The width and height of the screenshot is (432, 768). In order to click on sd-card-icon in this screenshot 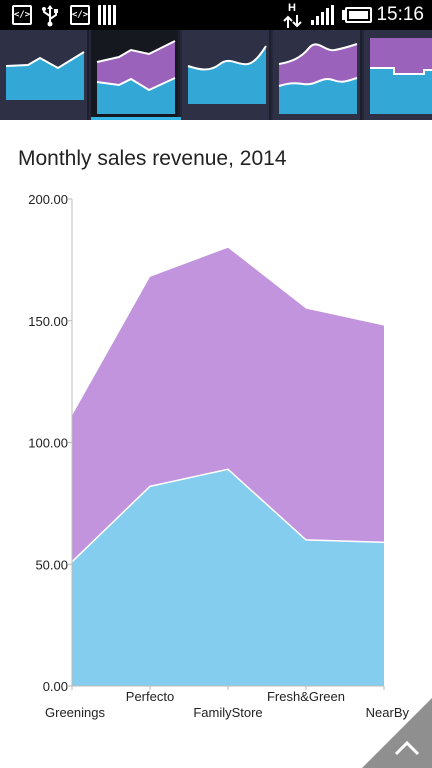, I will do `click(107, 15)`.